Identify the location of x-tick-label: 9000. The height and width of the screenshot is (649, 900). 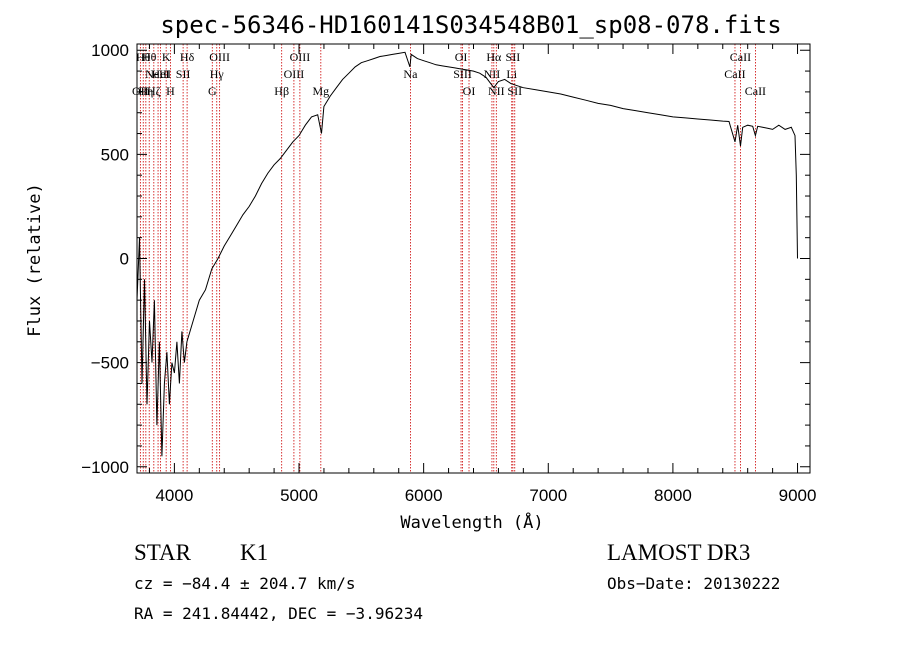
(798, 495).